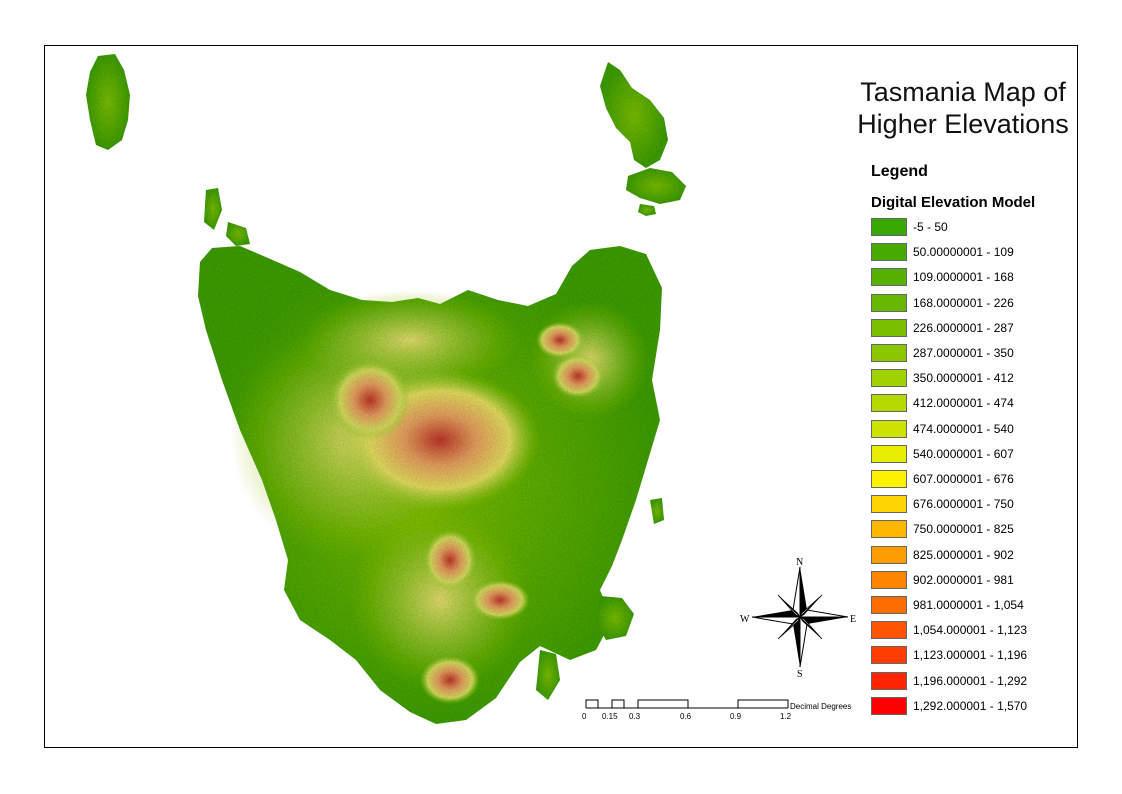 The image size is (1122, 794). Describe the element at coordinates (963, 92) in the screenshot. I see `map-title-line1: Tasmania Map of` at that location.